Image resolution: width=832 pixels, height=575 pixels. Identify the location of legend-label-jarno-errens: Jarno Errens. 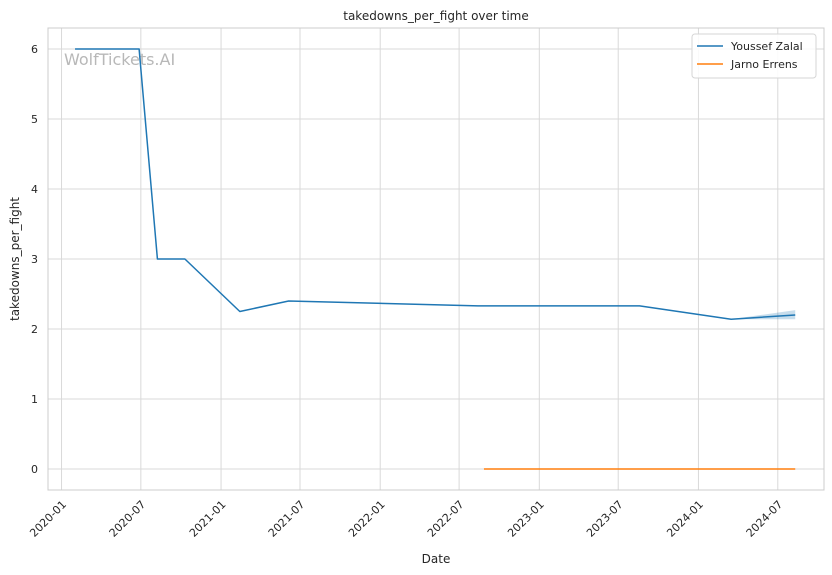
(764, 64).